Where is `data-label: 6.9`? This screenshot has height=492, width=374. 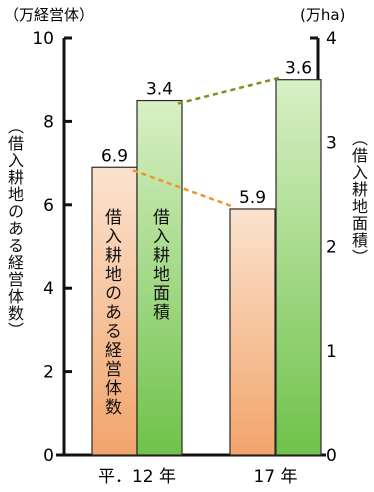 data-label: 6.9 is located at coordinates (114, 156).